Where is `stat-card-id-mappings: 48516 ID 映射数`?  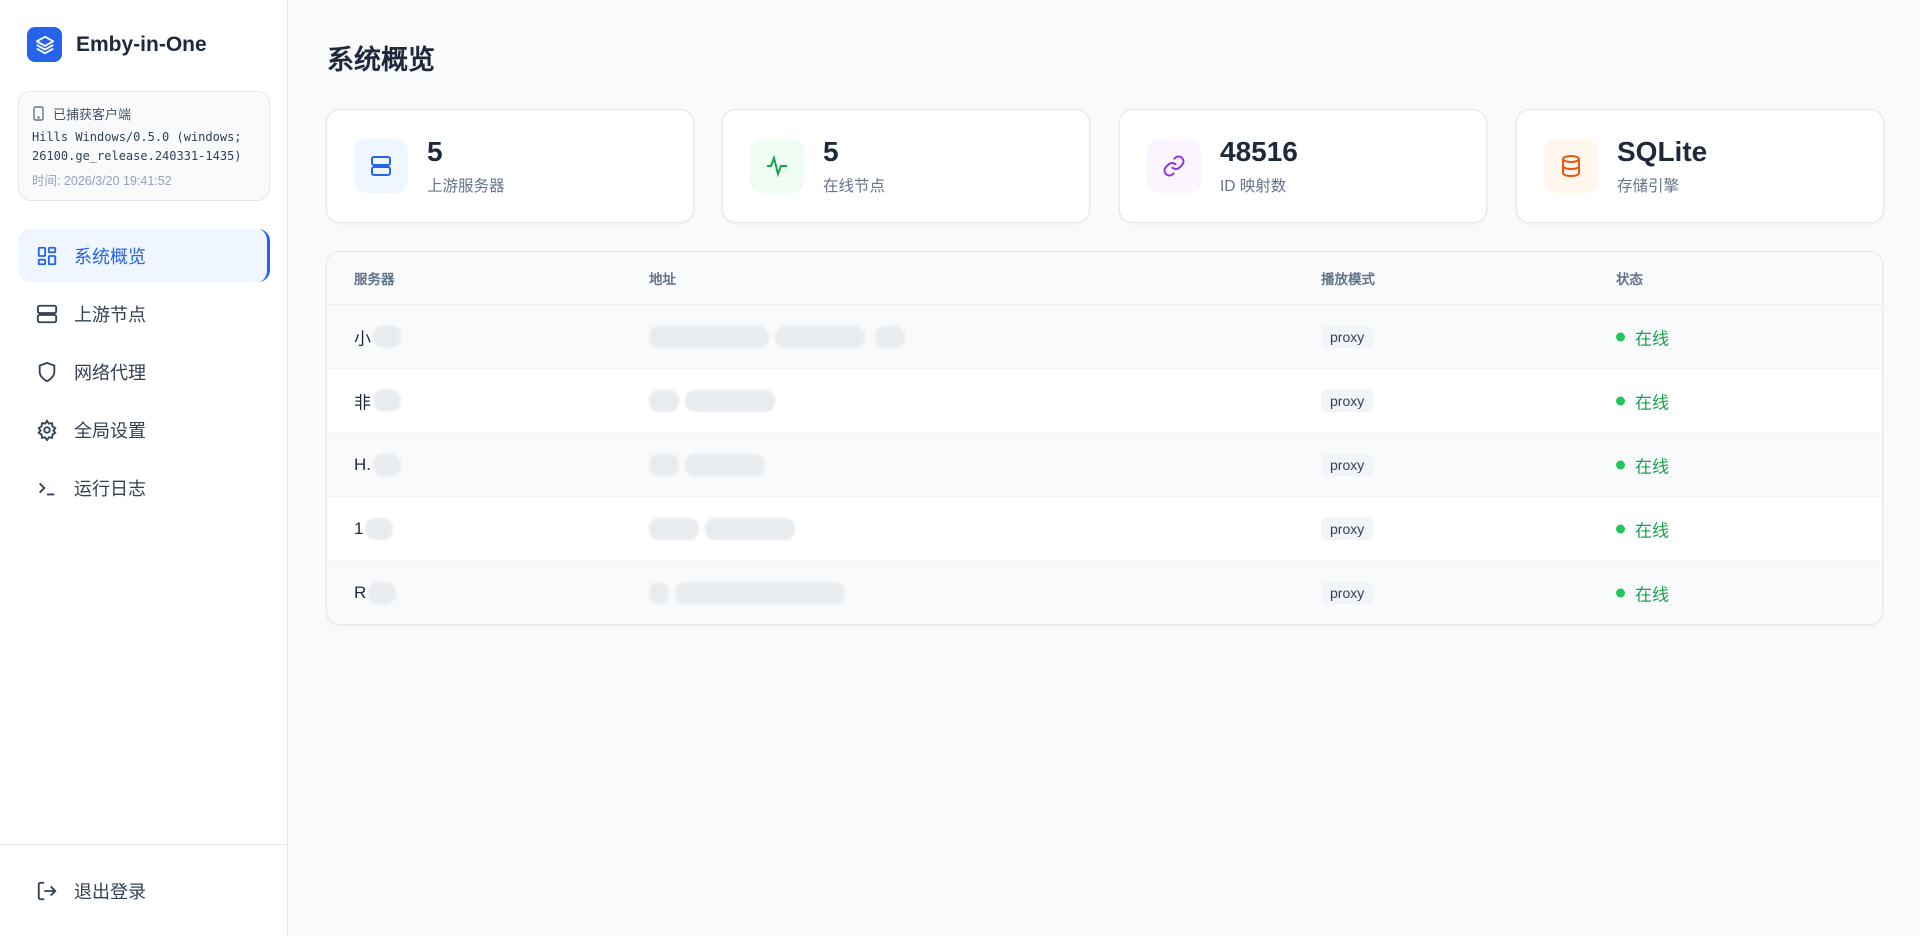
stat-card-id-mappings: 48516 ID 映射数 is located at coordinates (1303, 166).